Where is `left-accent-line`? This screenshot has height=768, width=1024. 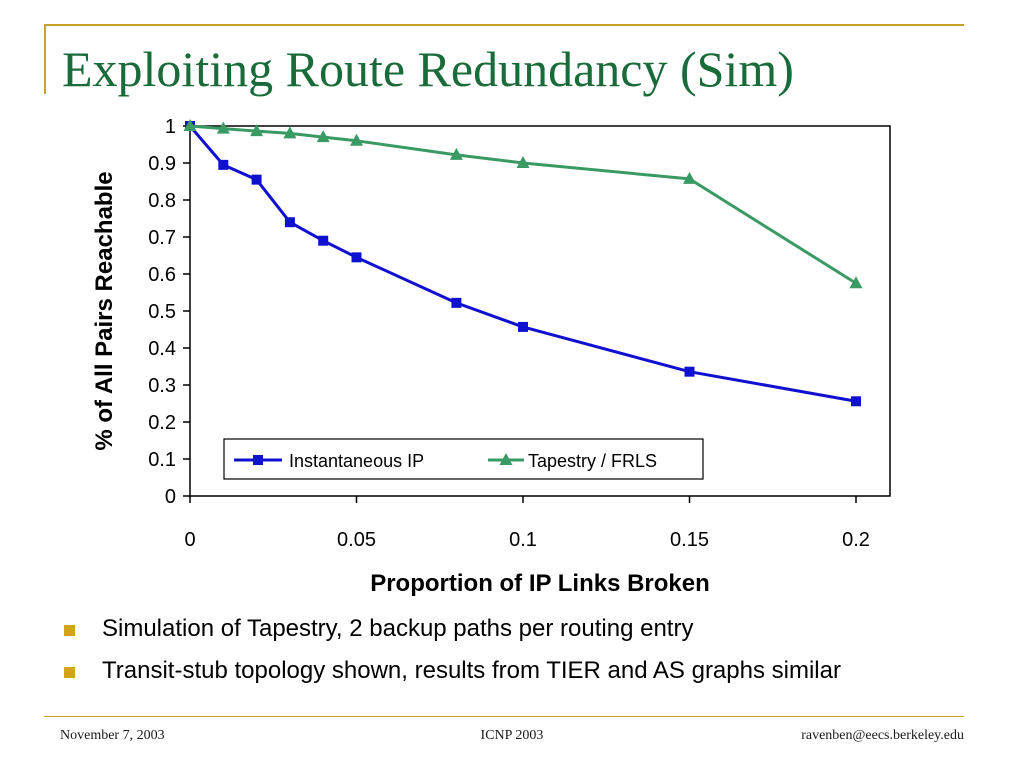
left-accent-line is located at coordinates (45, 59).